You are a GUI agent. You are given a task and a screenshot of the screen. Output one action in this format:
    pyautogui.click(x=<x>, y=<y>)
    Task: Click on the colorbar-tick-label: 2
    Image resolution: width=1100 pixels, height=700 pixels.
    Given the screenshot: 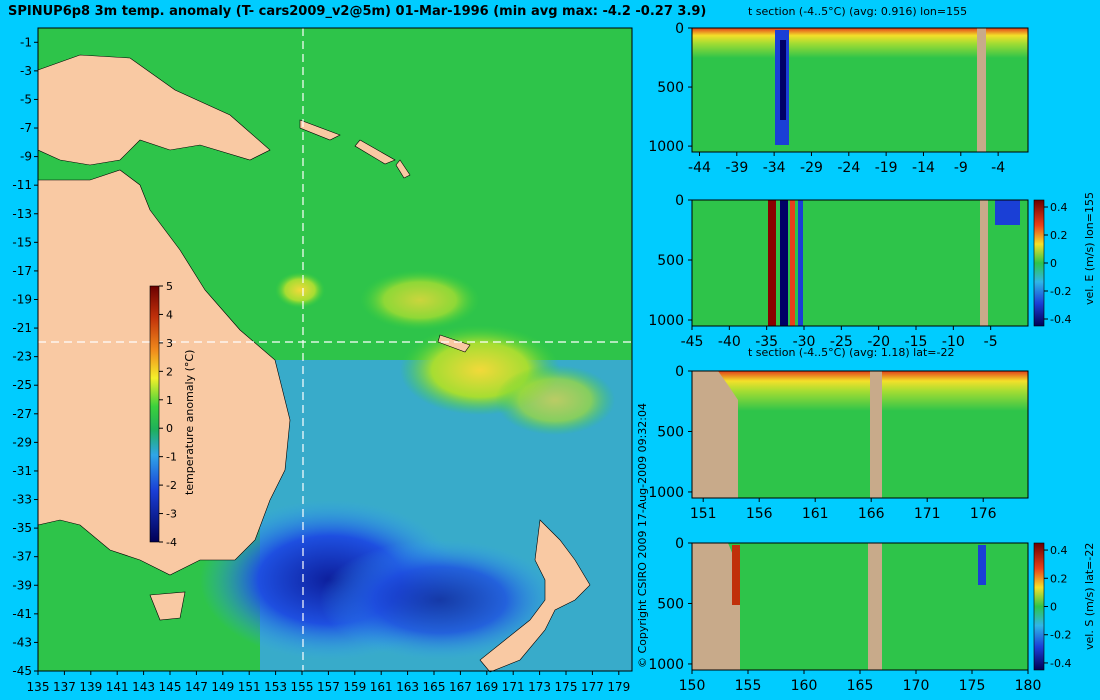 What is the action you would take?
    pyautogui.click(x=169, y=371)
    